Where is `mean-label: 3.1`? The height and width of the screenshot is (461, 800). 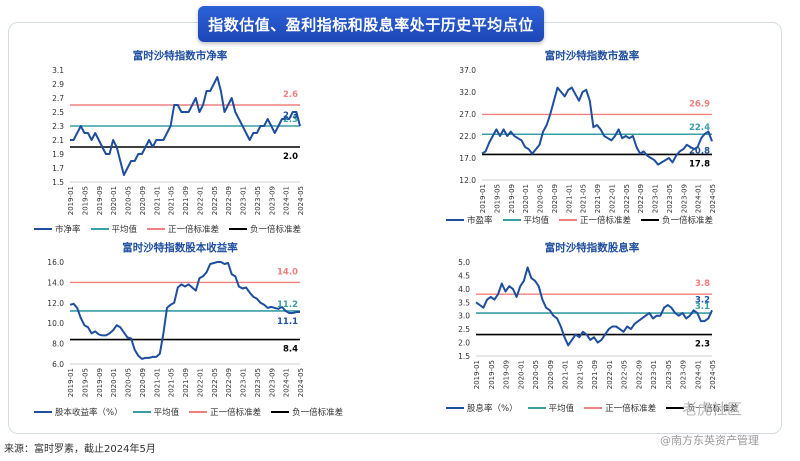
mean-label: 3.1 is located at coordinates (702, 307).